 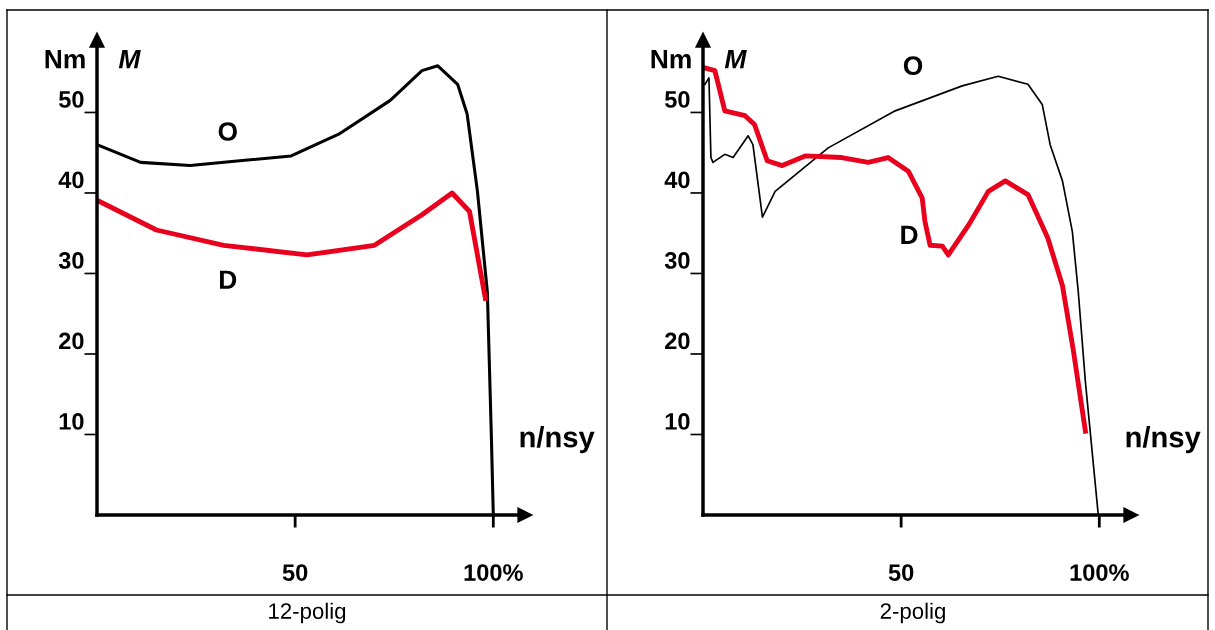 I want to click on text: 2-polig, so click(x=912, y=613).